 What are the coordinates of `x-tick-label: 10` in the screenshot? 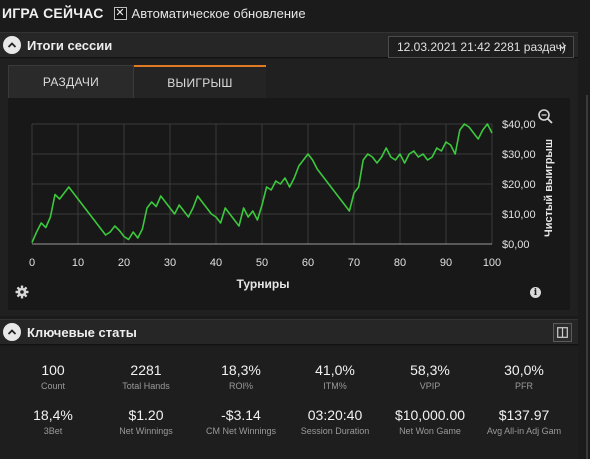 It's located at (78, 263).